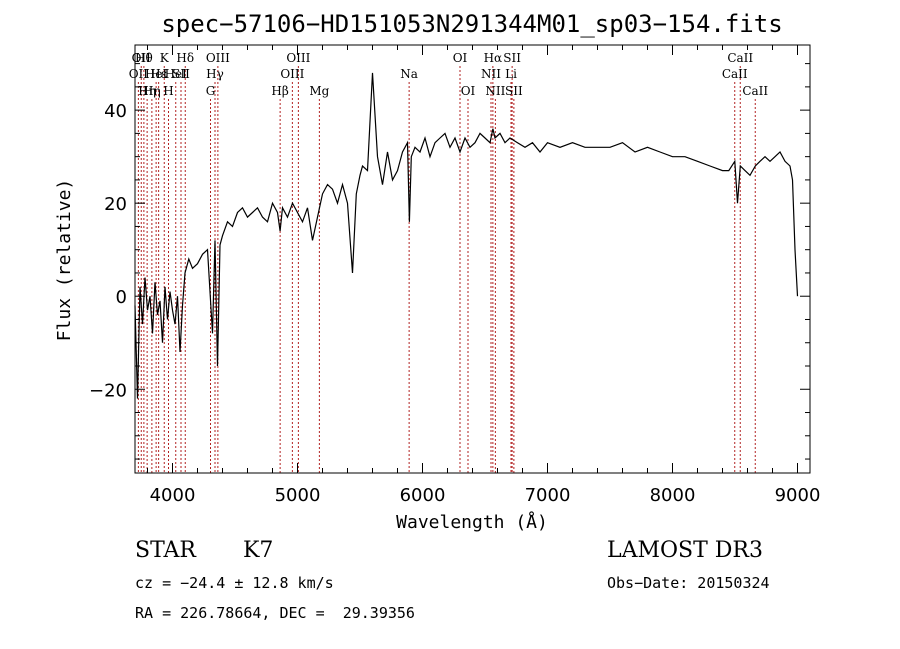 The image size is (900, 649). What do you see at coordinates (115, 204) in the screenshot?
I see `y-tick-label-2: 20` at bounding box center [115, 204].